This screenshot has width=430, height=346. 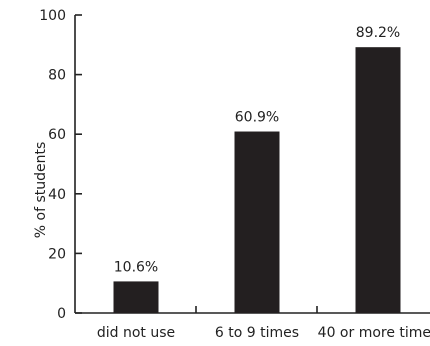 What do you see at coordinates (57, 254) in the screenshot?
I see `y-tick-label: 20` at bounding box center [57, 254].